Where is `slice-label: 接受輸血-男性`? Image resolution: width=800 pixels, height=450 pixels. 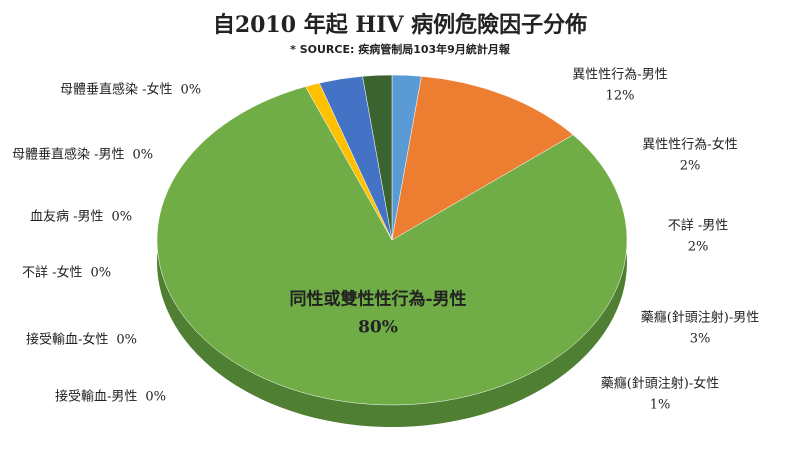 slice-label: 接受輸血-男性 is located at coordinates (96, 397).